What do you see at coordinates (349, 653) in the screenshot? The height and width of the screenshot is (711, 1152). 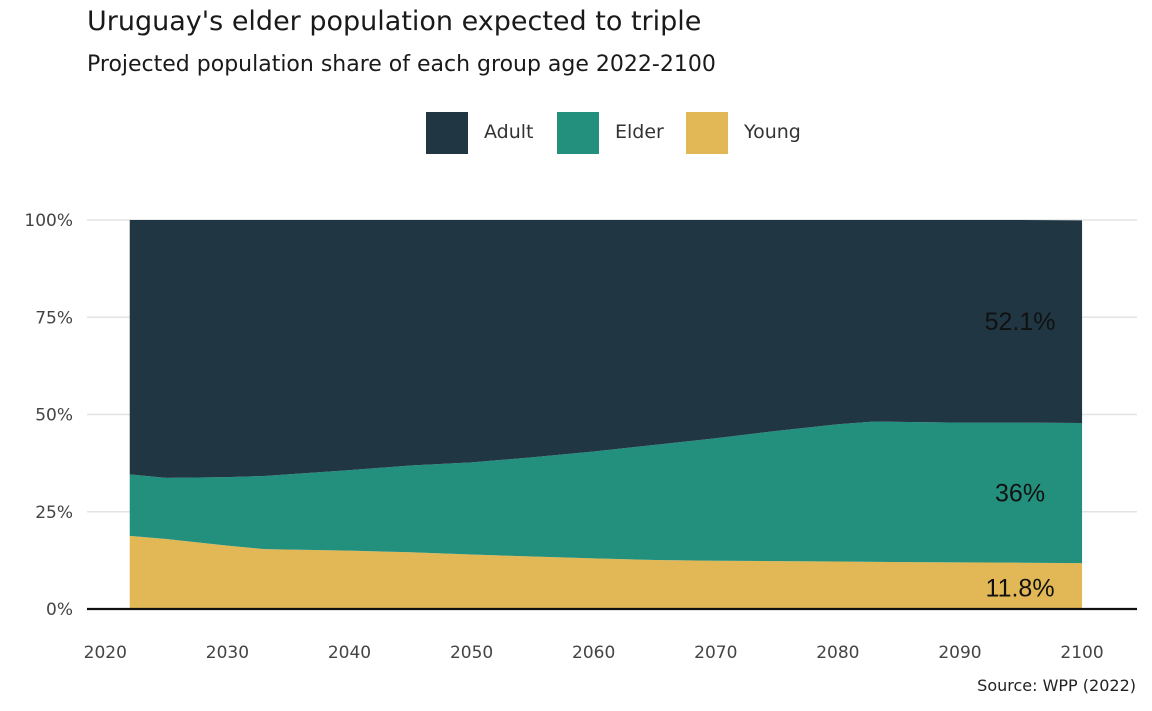 I see `x-tick-label: 2040` at bounding box center [349, 653].